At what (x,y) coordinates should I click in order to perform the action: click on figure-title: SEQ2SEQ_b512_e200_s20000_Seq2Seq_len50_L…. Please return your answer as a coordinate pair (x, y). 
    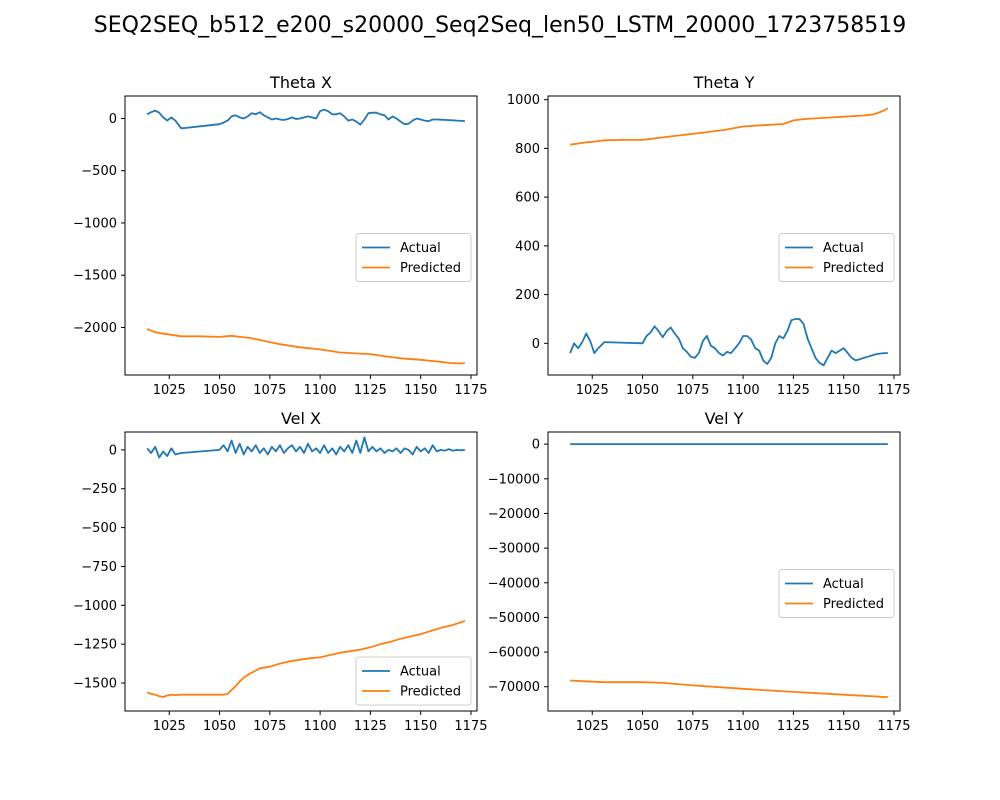
    Looking at the image, I should click on (500, 25).